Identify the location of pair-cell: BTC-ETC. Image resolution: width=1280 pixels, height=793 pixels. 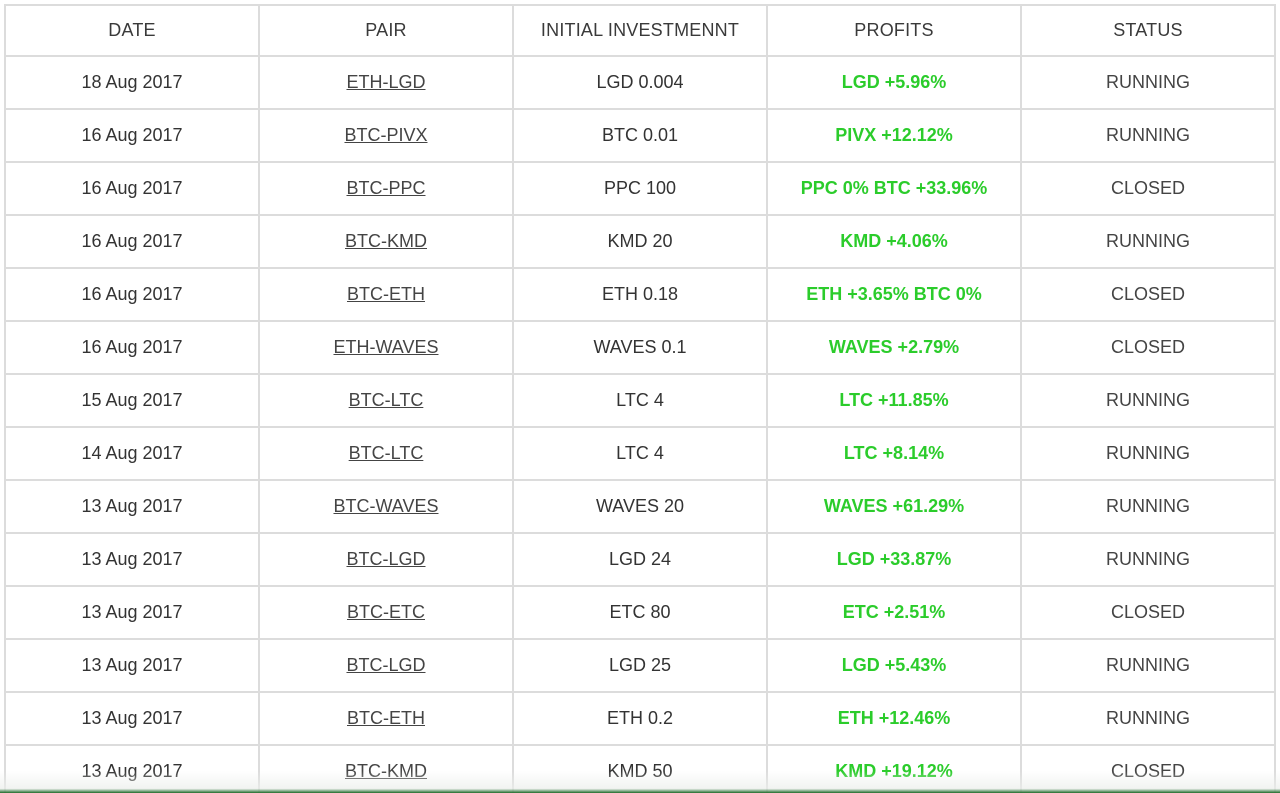
(386, 612).